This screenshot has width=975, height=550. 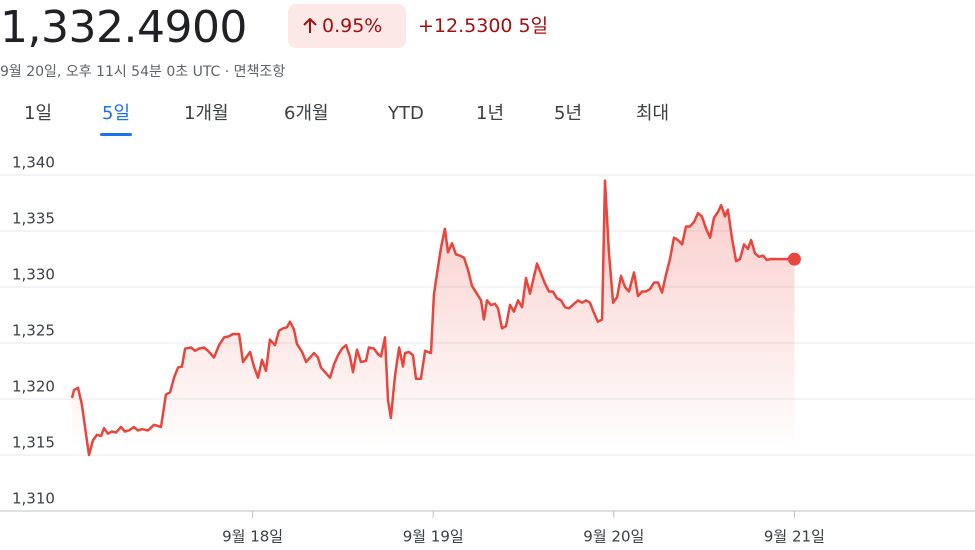 I want to click on timestamp: 9월 20일, 오후 11시 54분 0초 UTC · 면책조항, so click(x=143, y=72).